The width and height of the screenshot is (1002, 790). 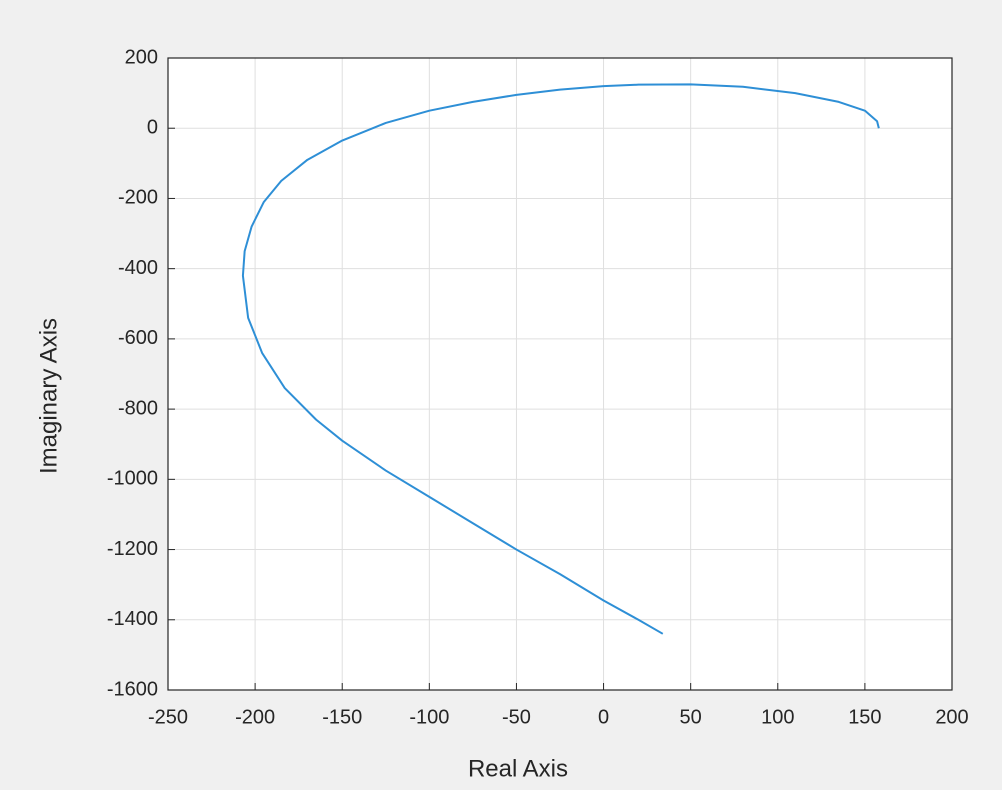 I want to click on x-axis-label: Real Axis, so click(x=518, y=768).